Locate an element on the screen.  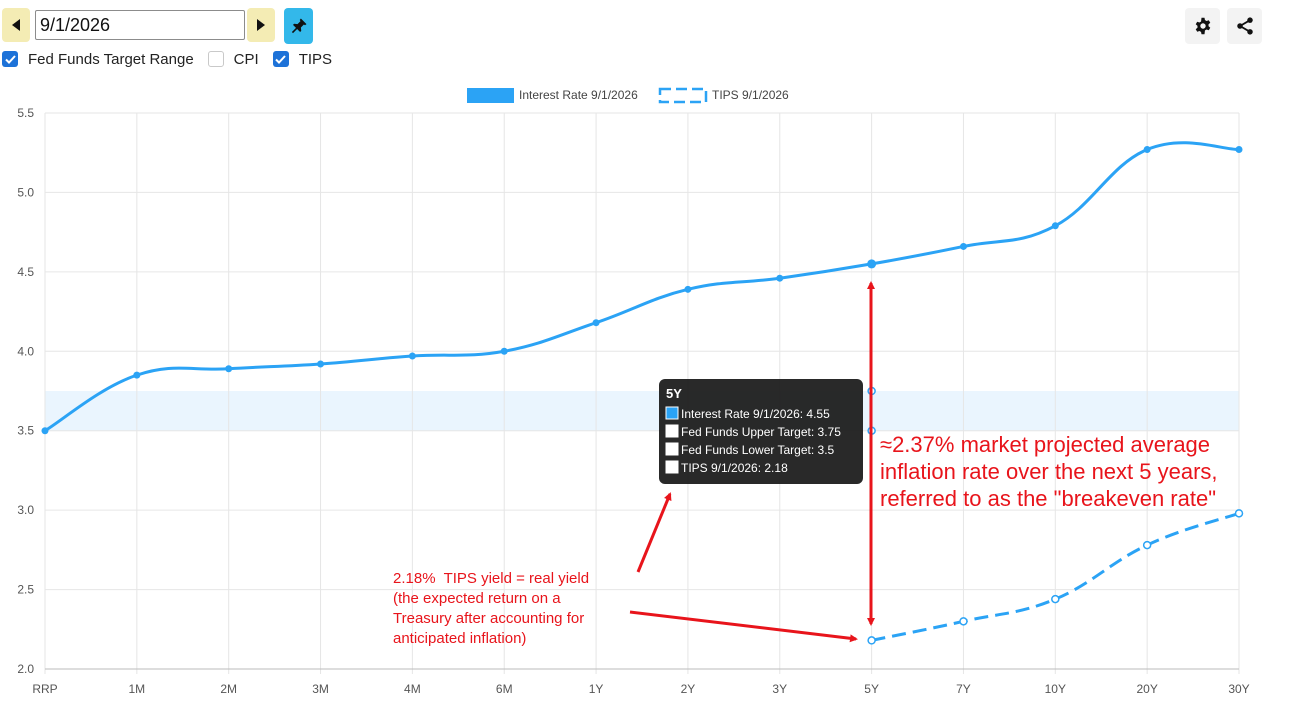
x-tick-label: 3M is located at coordinates (320, 689).